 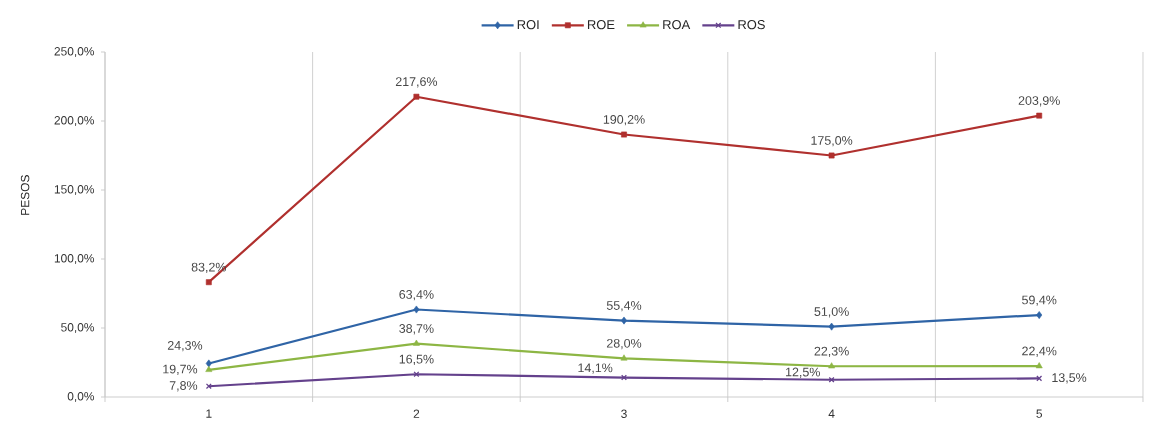 What do you see at coordinates (74, 121) in the screenshot?
I see `y-tick-label: 200,0%` at bounding box center [74, 121].